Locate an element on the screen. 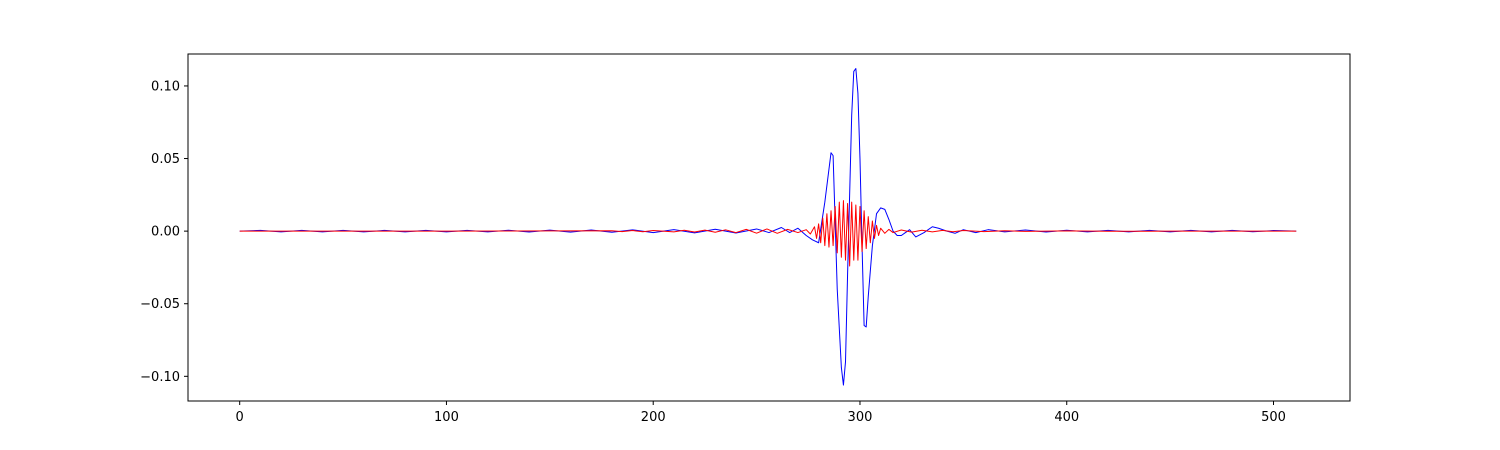 The width and height of the screenshot is (1500, 450). y-tick-label: −0.05 is located at coordinates (160, 304).